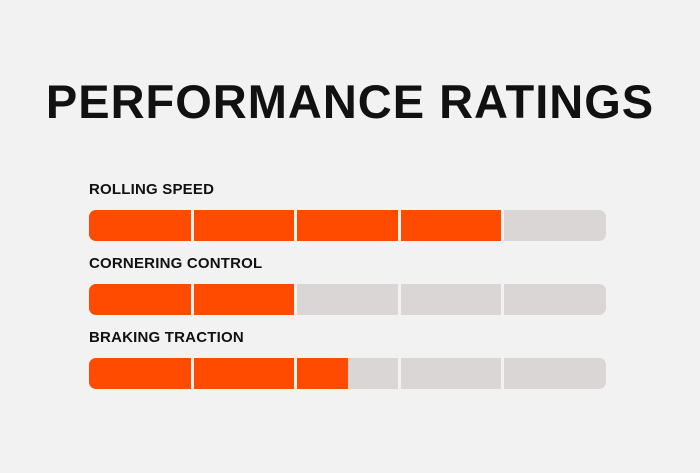 The height and width of the screenshot is (473, 700). I want to click on rating-cornering-control: CORNERING CONTROL, so click(347, 285).